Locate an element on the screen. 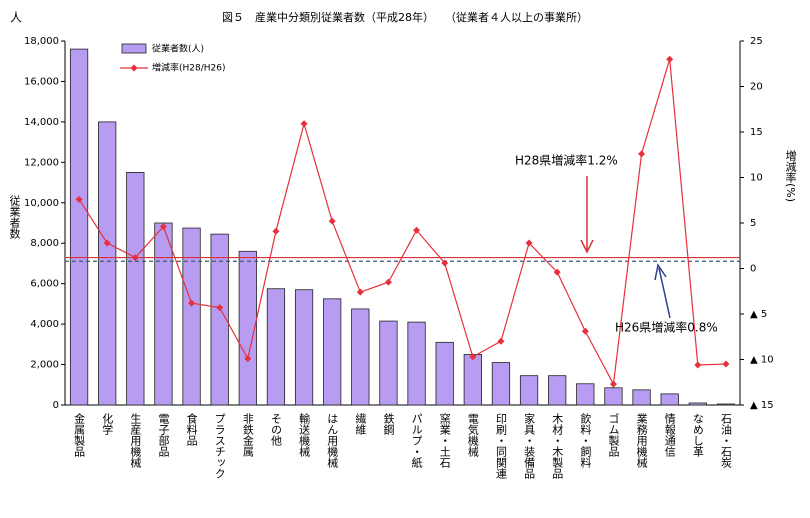 The image size is (810, 518). y2-axis-title: 増減率(%) is located at coordinates (790, 176).